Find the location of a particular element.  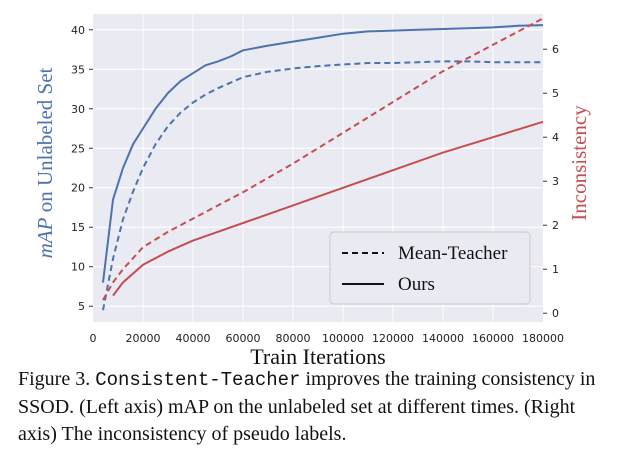

x-tick-label: 80000 is located at coordinates (293, 338).